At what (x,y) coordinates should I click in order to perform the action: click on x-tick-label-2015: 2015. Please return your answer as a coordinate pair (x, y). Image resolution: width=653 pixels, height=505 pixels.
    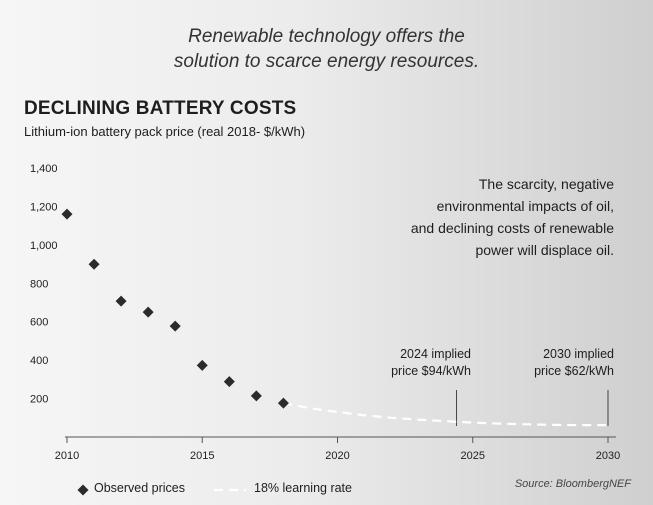
    Looking at the image, I should click on (202, 456).